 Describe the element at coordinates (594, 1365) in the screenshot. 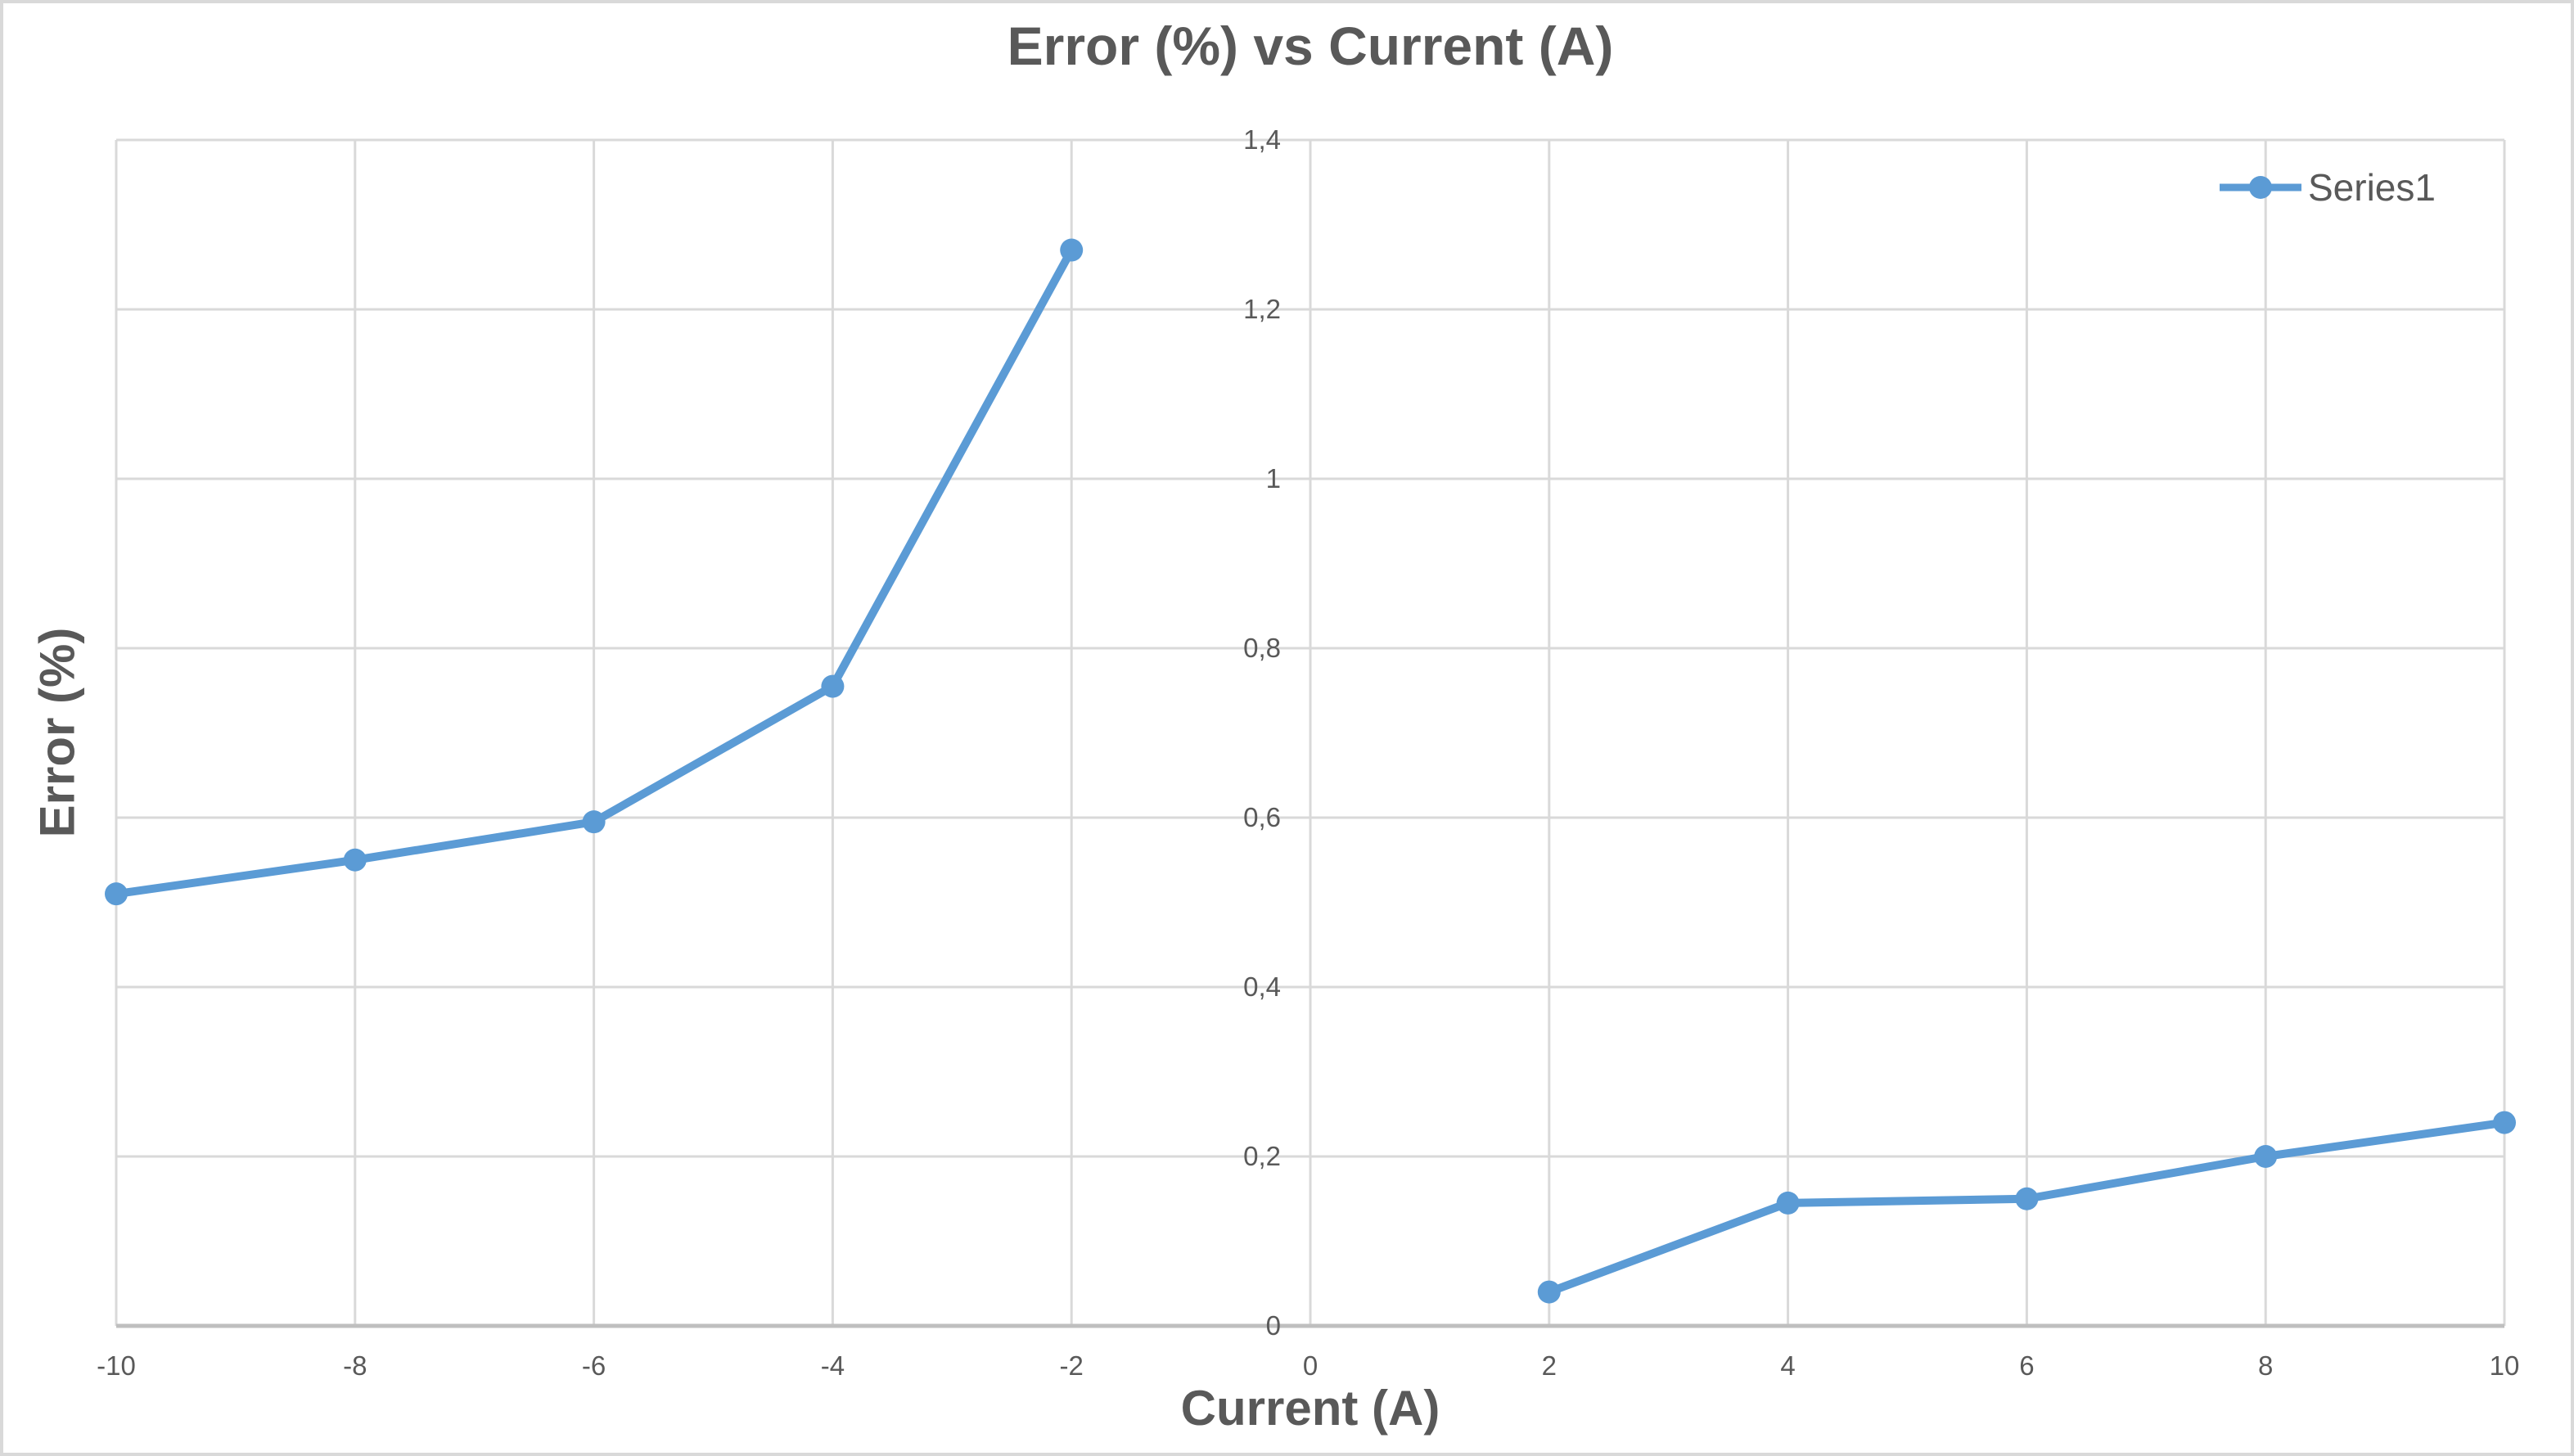

I see `x-tick-label: -6` at that location.